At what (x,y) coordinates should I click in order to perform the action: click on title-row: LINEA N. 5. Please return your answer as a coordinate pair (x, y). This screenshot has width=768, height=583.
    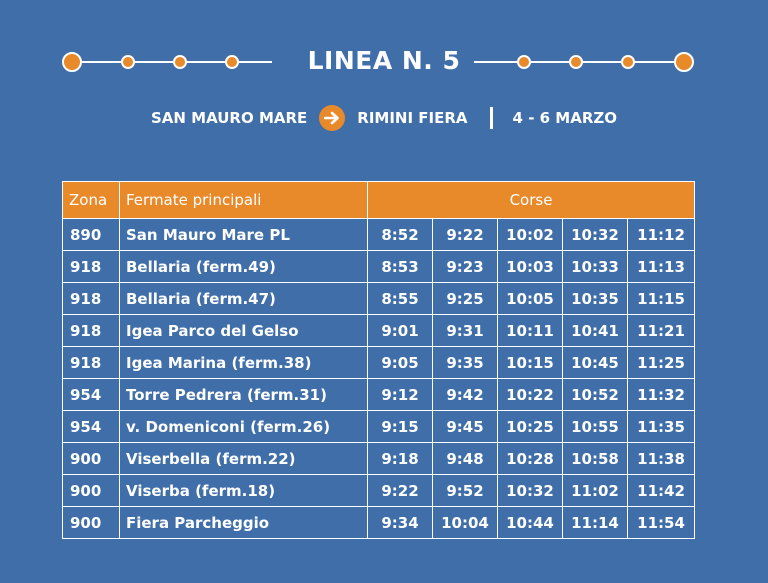
    Looking at the image, I should click on (384, 62).